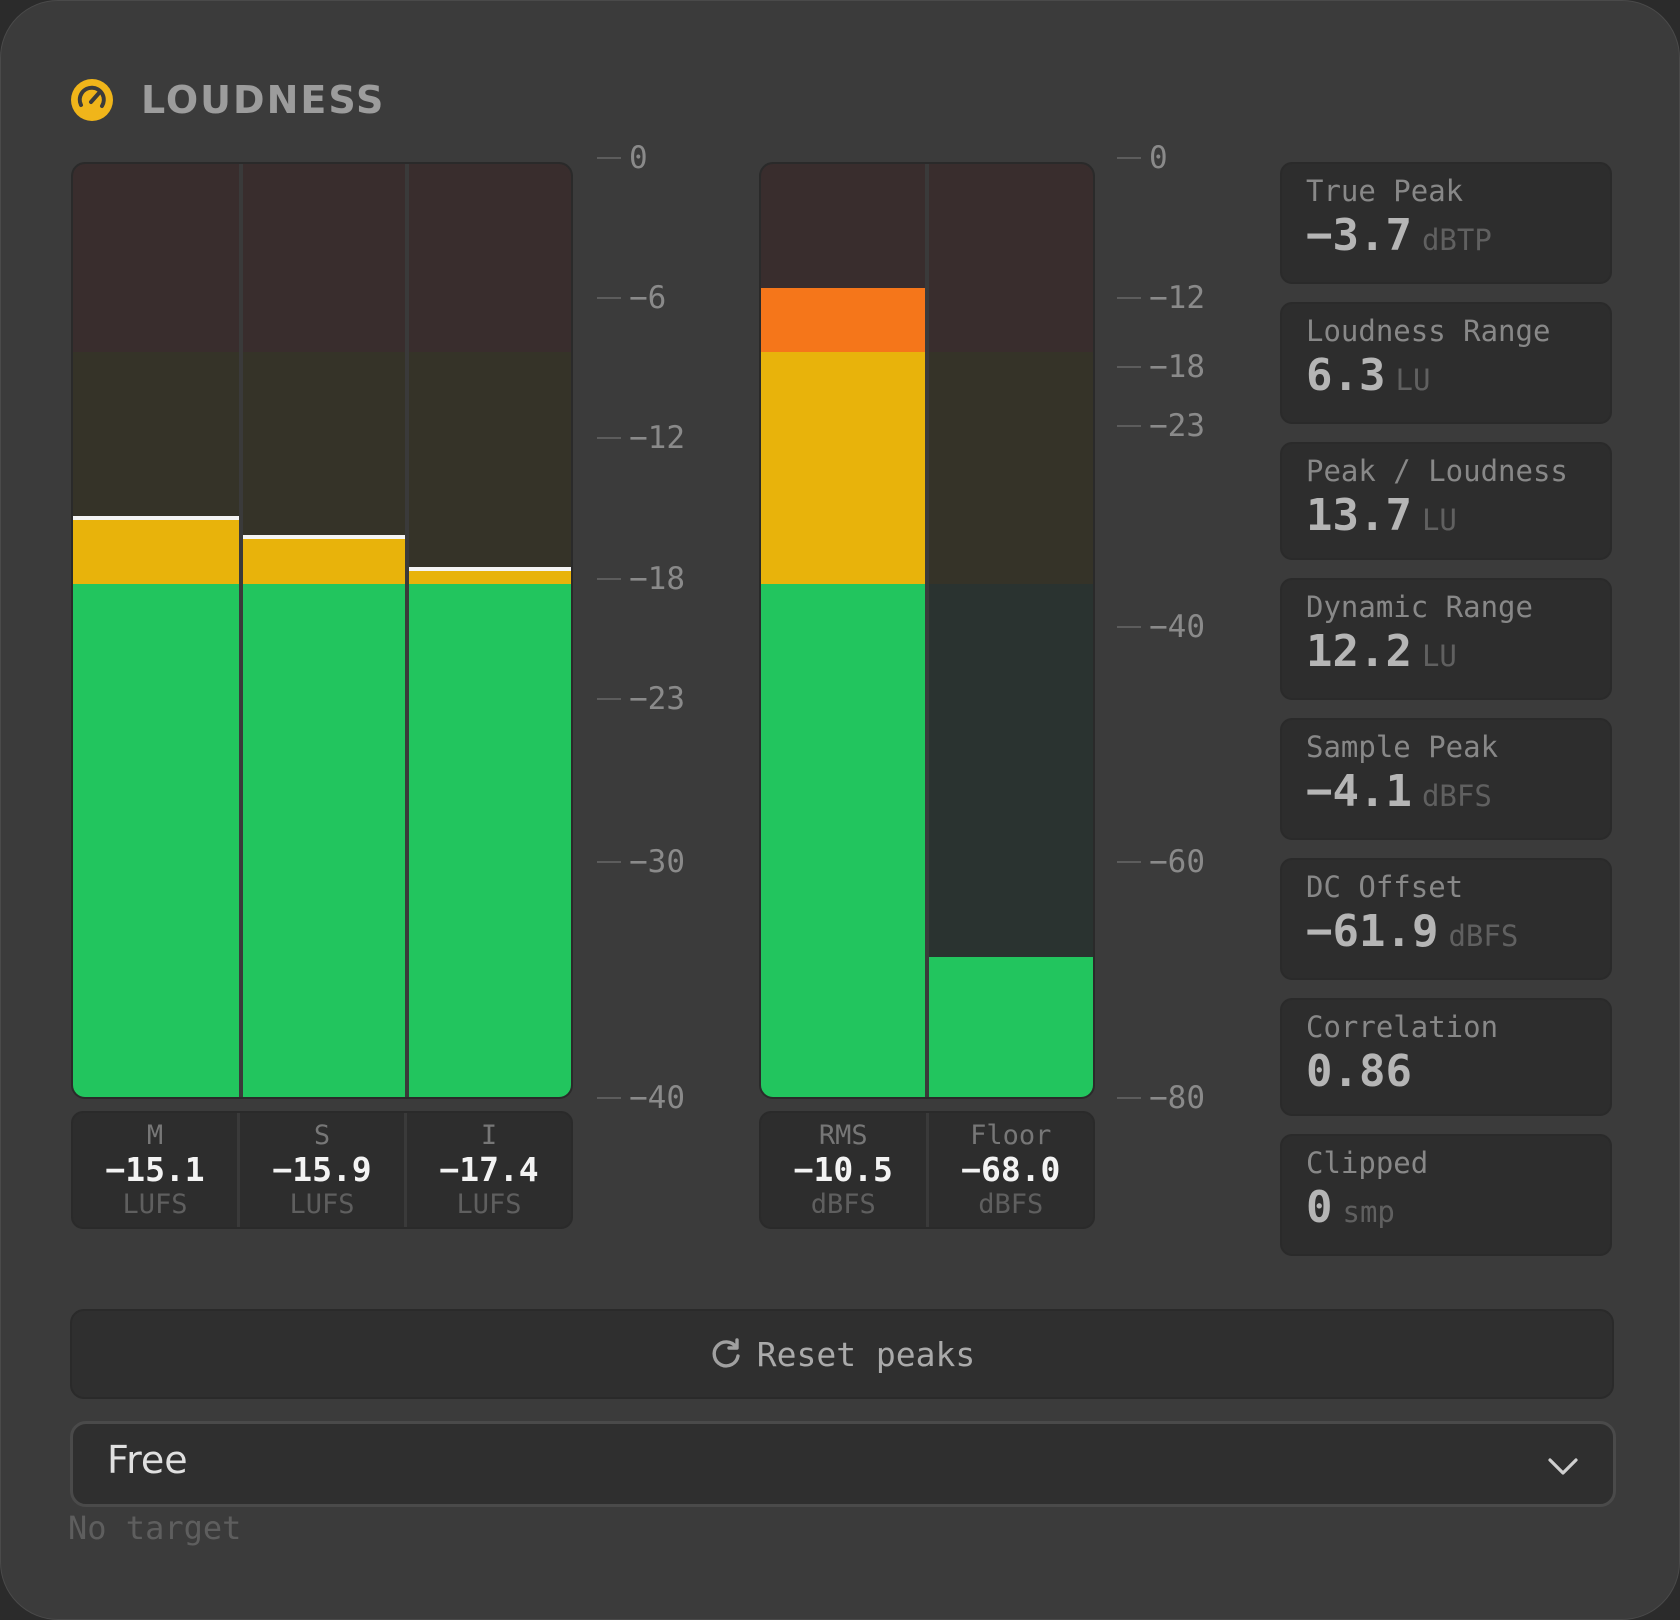 The image size is (1680, 1620). What do you see at coordinates (1368, 1212) in the screenshot?
I see `stat-unit: smp` at bounding box center [1368, 1212].